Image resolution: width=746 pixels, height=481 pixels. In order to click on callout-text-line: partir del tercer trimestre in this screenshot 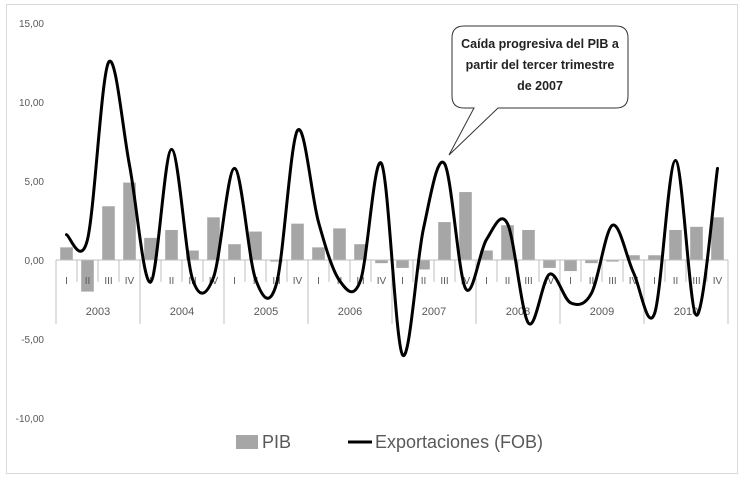, I will do `click(540, 65)`.